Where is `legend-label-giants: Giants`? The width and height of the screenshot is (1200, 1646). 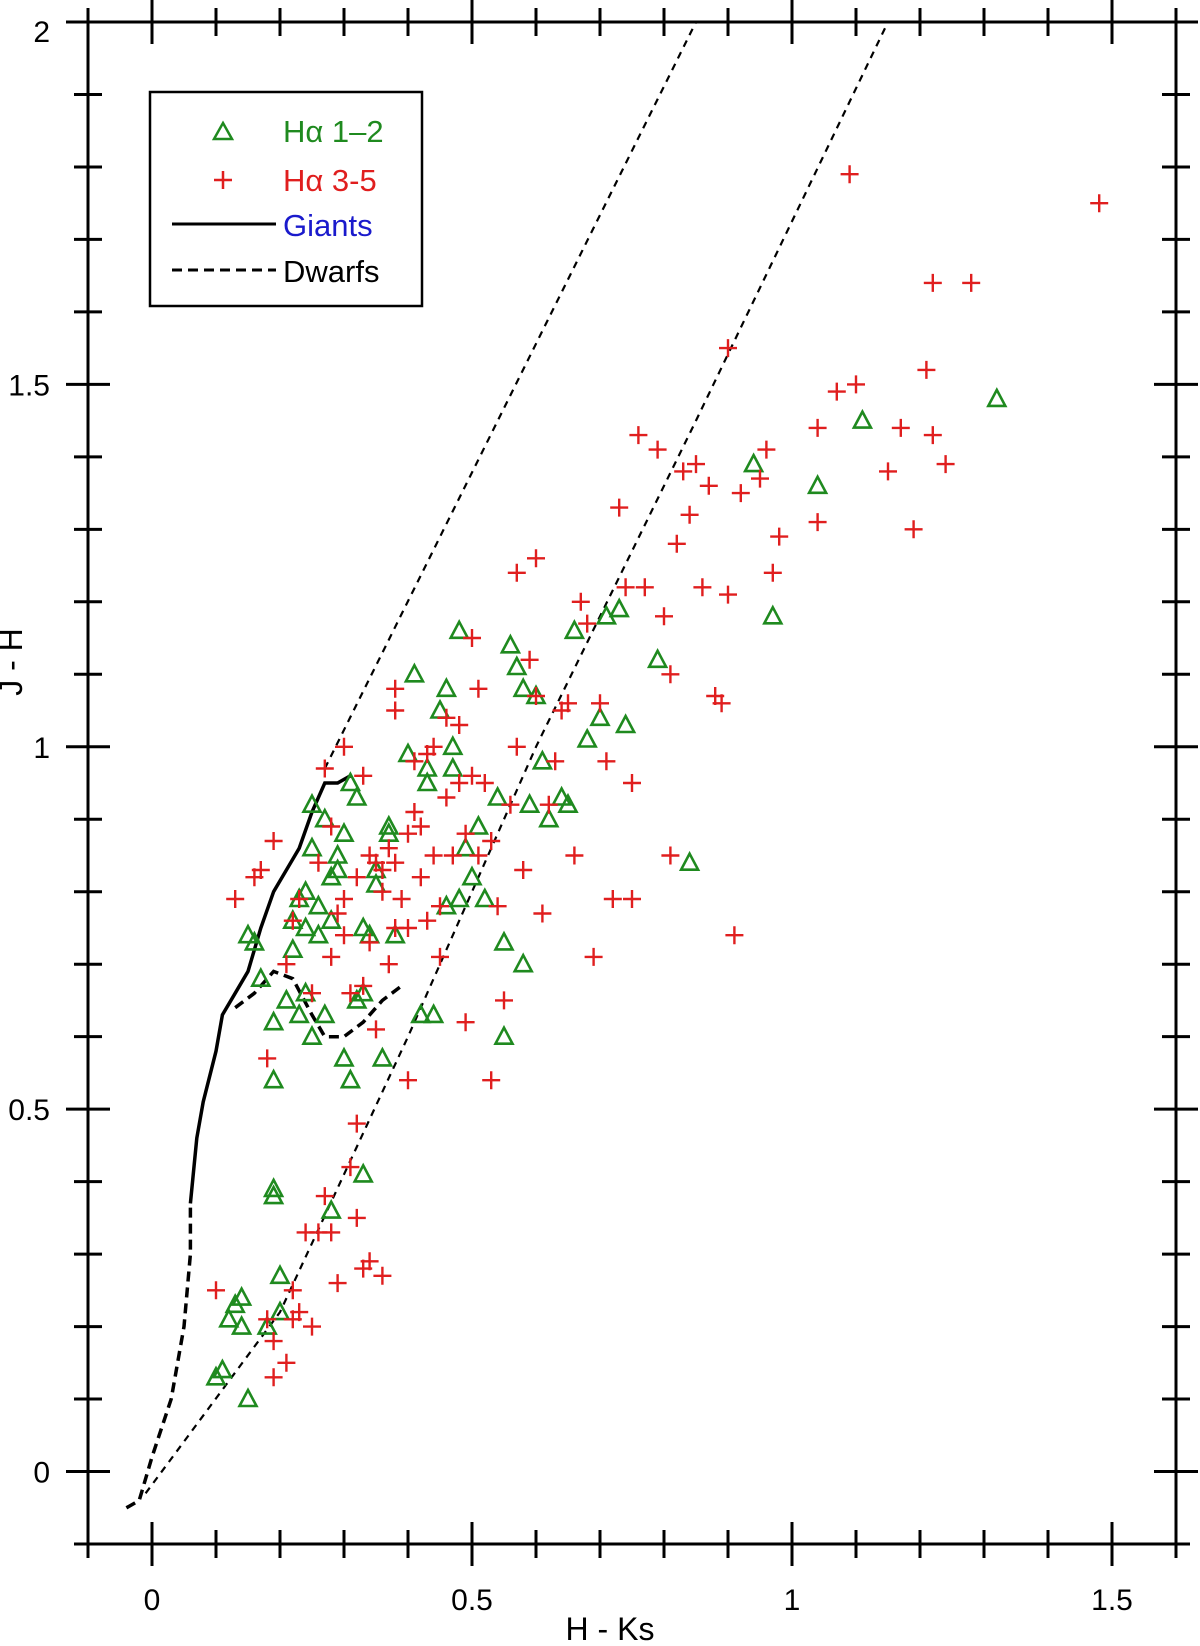 legend-label-giants: Giants is located at coordinates (328, 225).